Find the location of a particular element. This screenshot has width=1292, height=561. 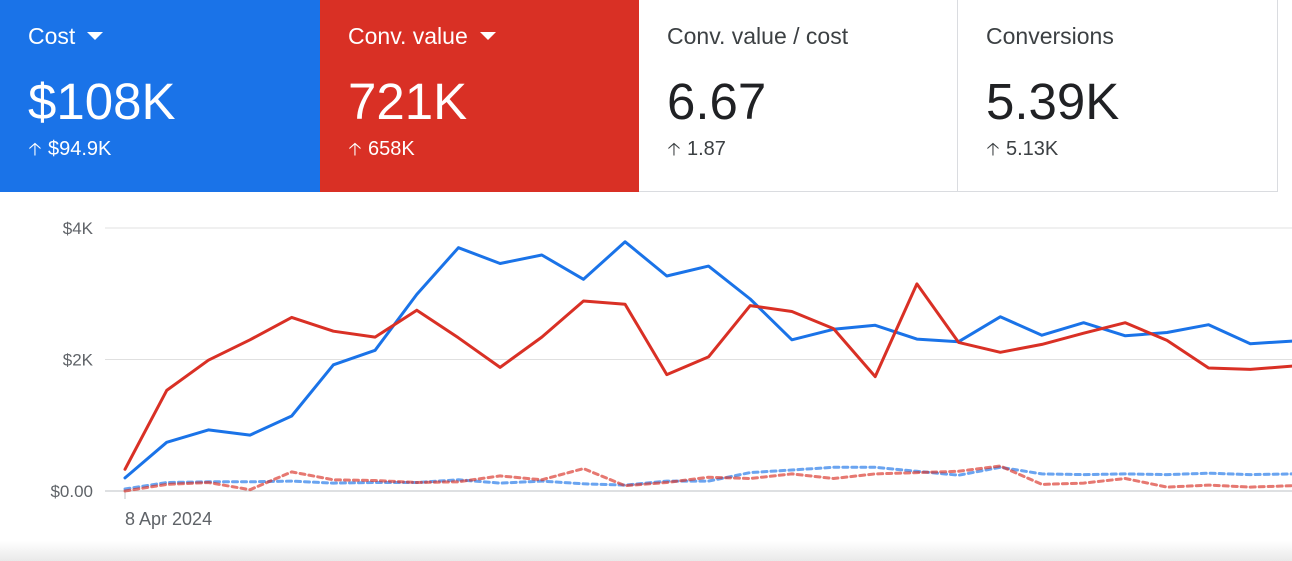

metric-delta: 🡡 5.13K is located at coordinates (1117, 149).